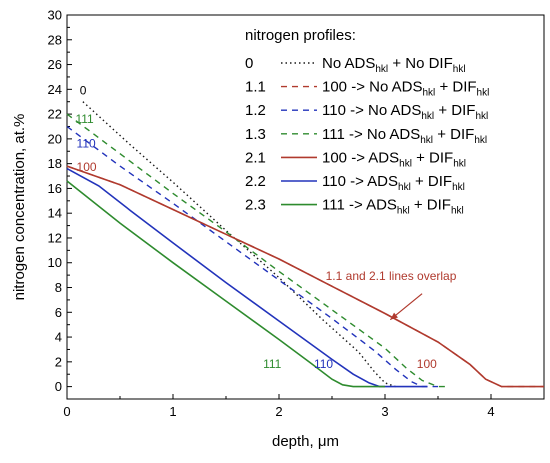 This screenshot has height=463, width=550. Describe the element at coordinates (58, 361) in the screenshot. I see `y-tick-label: 2` at that location.